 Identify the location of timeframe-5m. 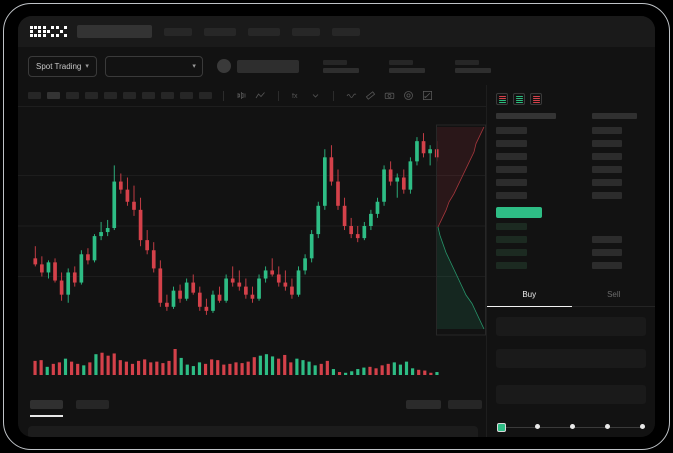
(53, 95).